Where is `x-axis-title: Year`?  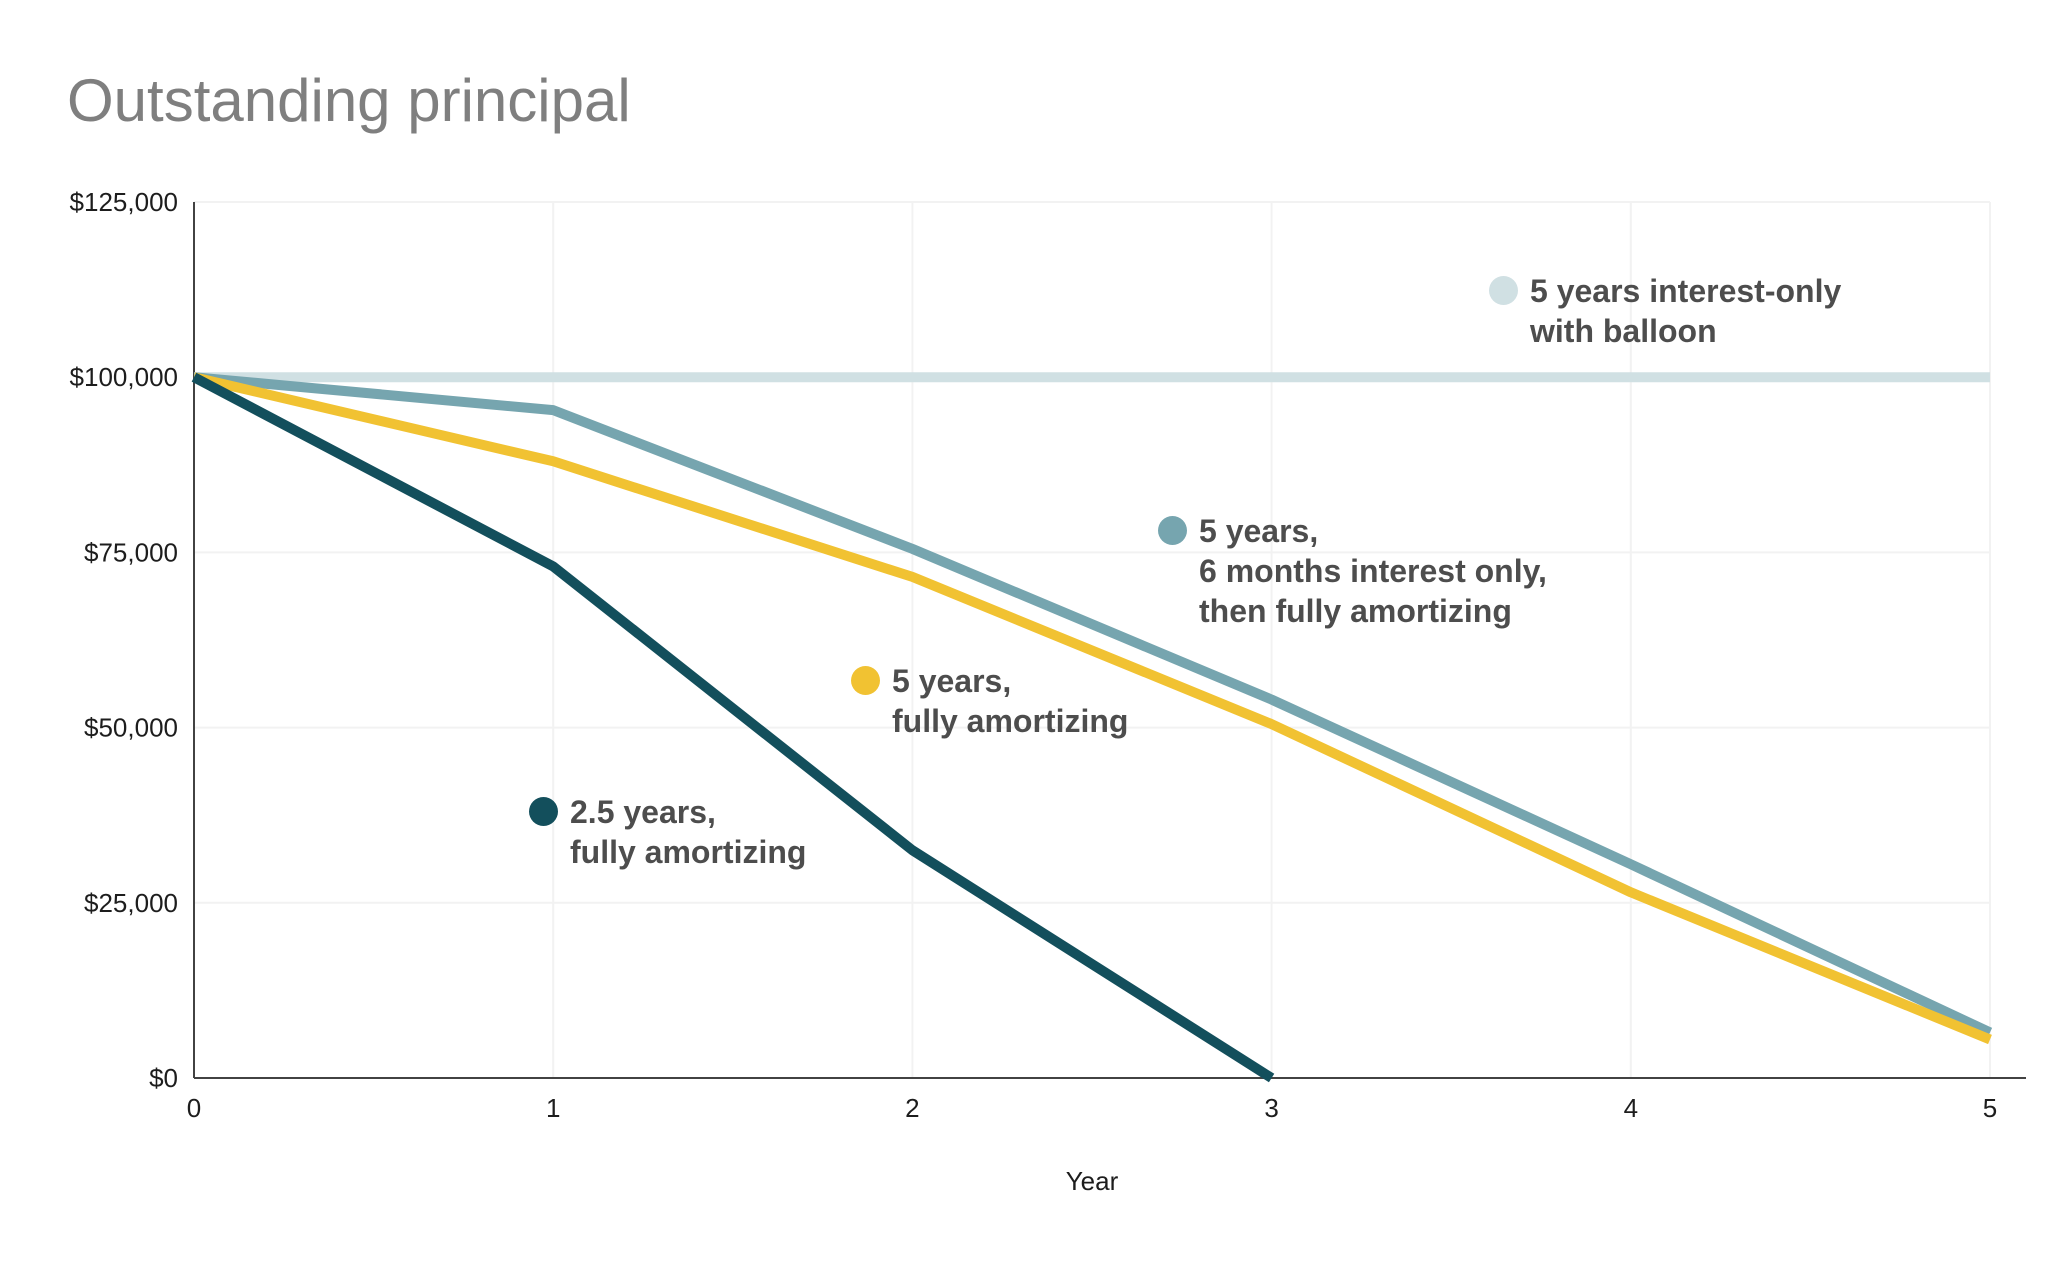
x-axis-title: Year is located at coordinates (1092, 1181).